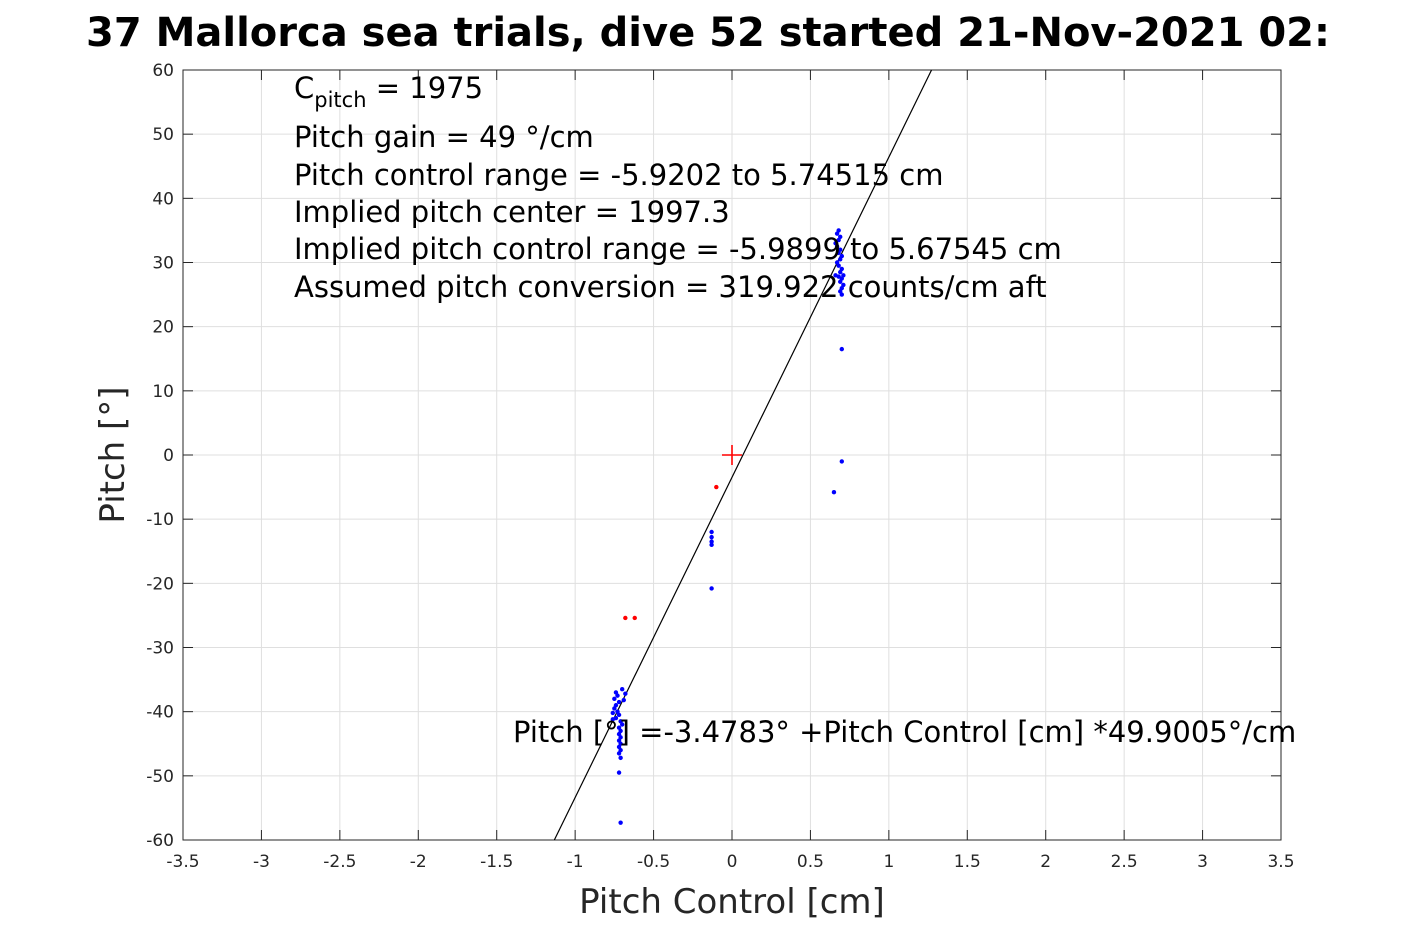  Describe the element at coordinates (340, 100) in the screenshot. I see `c-pitch-subscript: pitch` at that location.